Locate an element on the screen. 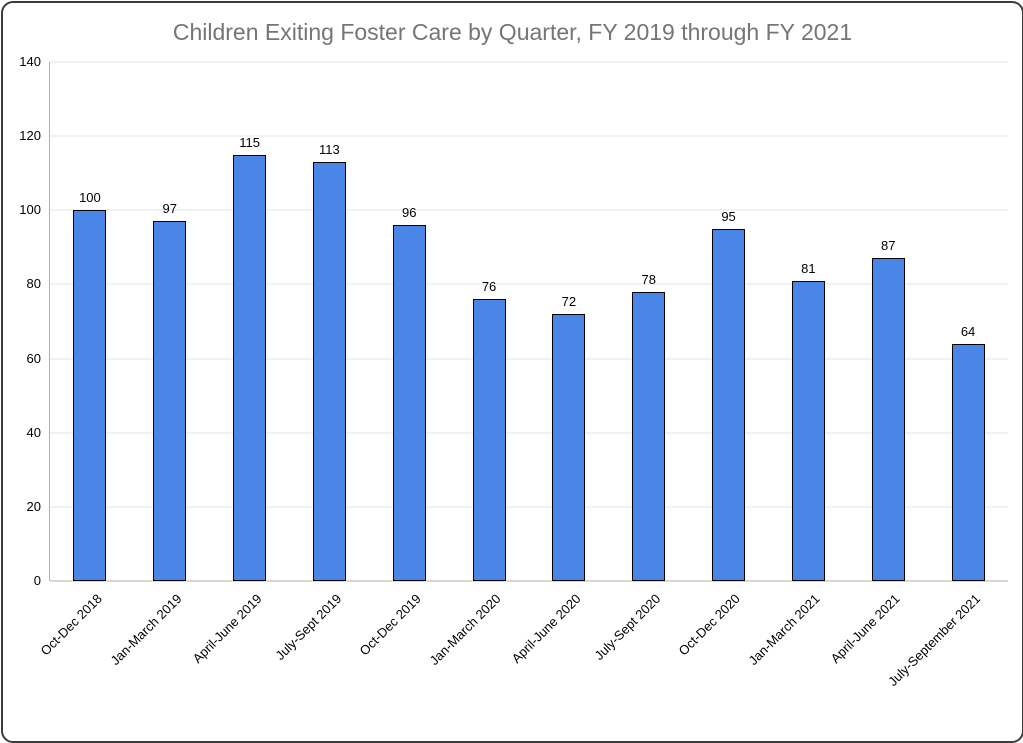 Image resolution: width=1023 pixels, height=743 pixels. x-tick-label: Oct-Dec 2018 is located at coordinates (71, 625).